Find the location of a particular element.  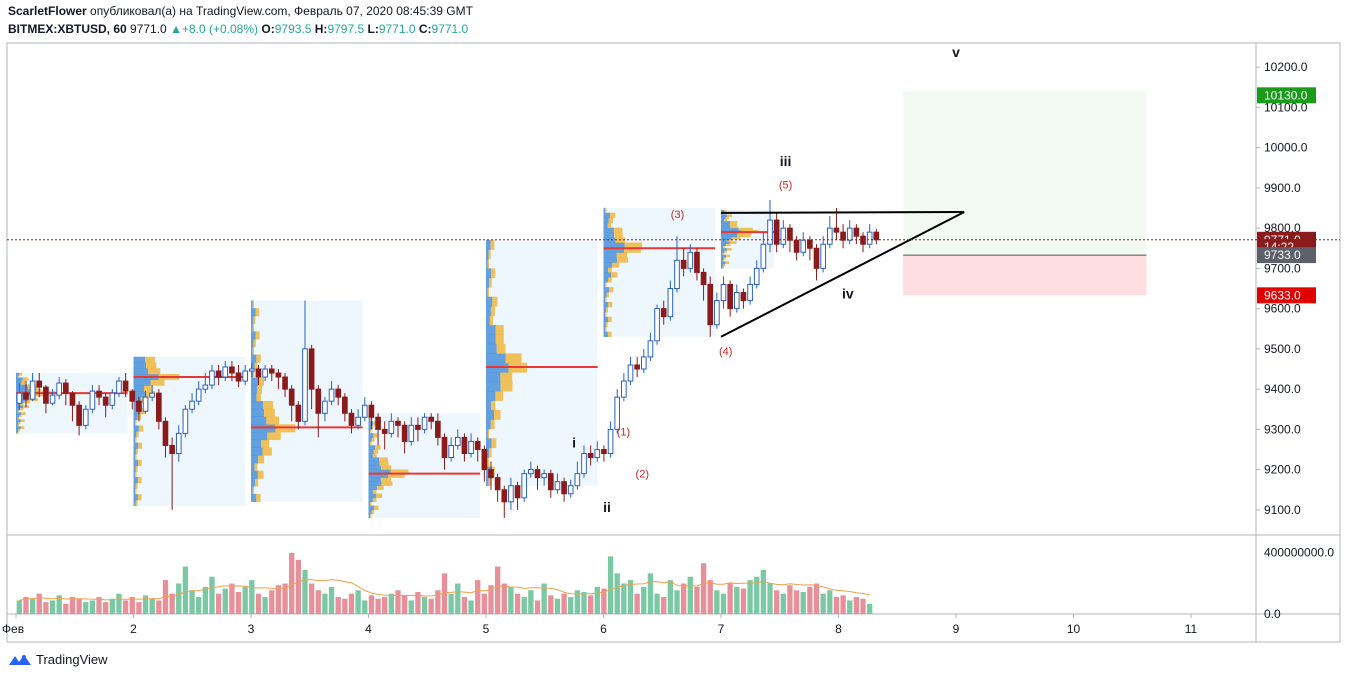

price-tick-label: 9200.0 is located at coordinates (1282, 470).